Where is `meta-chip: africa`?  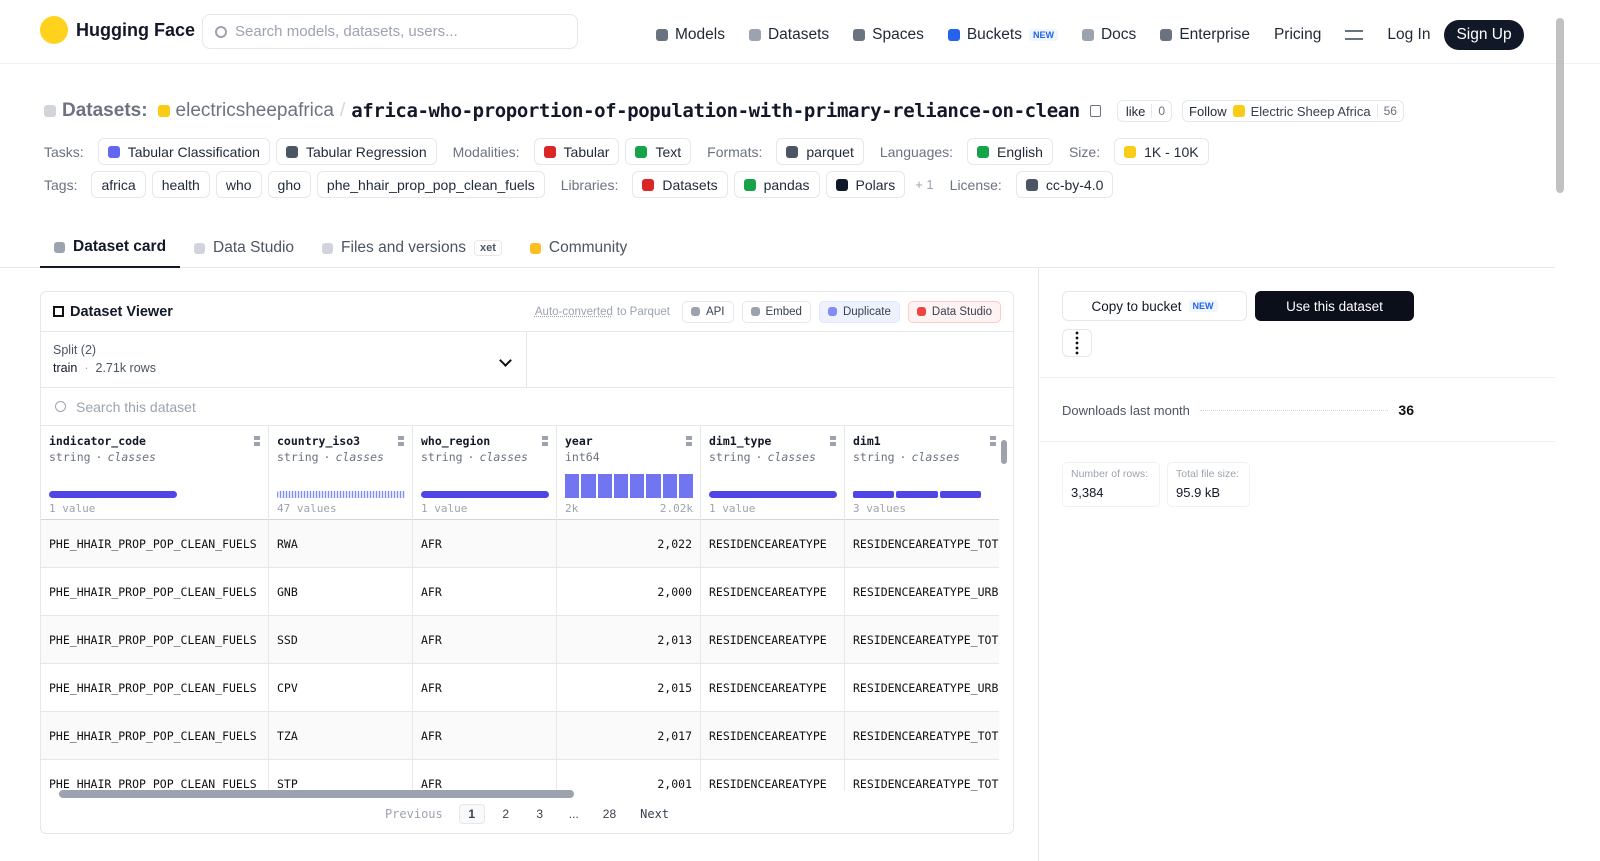 meta-chip: africa is located at coordinates (118, 184).